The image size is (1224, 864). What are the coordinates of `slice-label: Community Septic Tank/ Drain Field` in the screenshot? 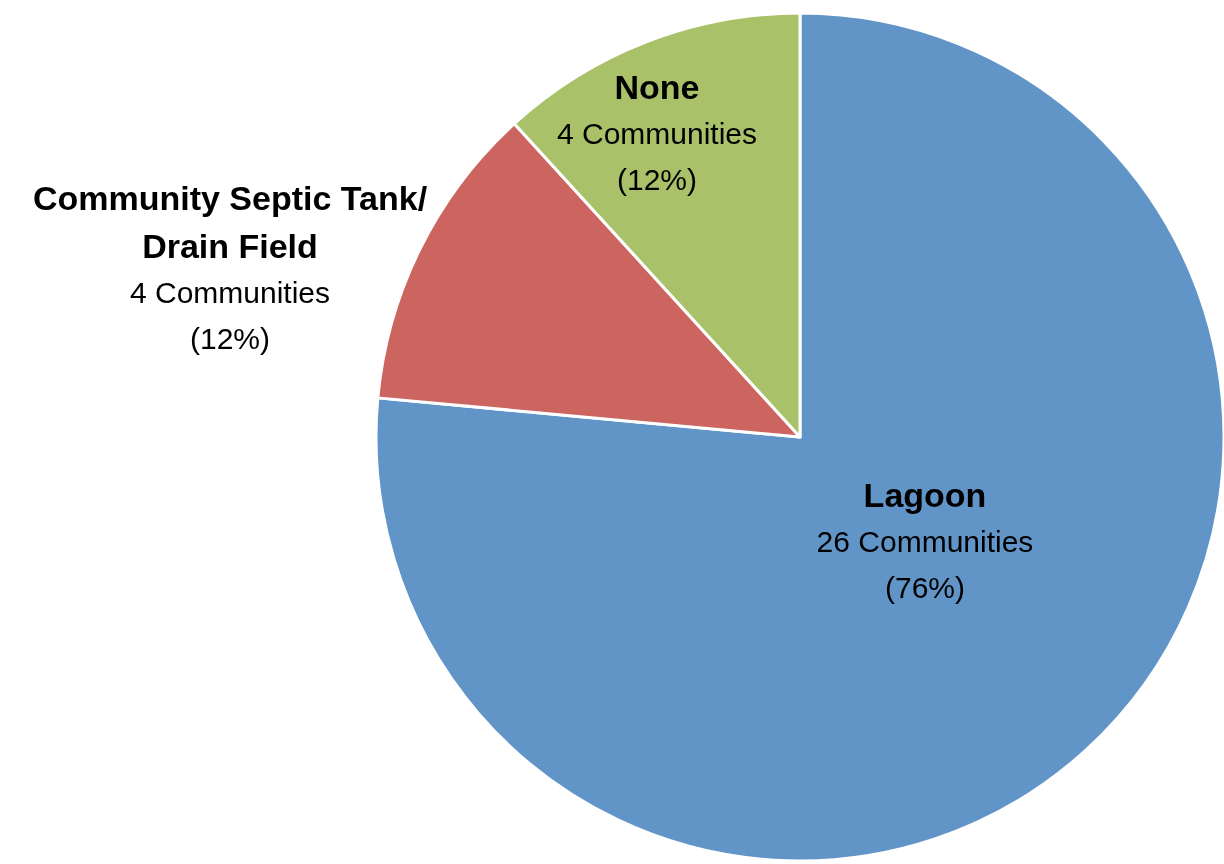 It's located at (230, 222).